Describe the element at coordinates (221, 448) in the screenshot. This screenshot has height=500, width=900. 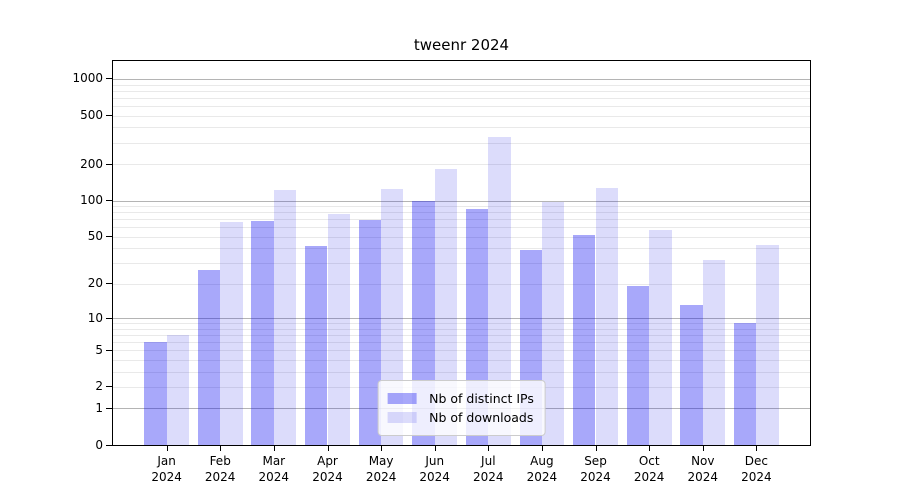
I see `x-tick-mark-feb` at that location.